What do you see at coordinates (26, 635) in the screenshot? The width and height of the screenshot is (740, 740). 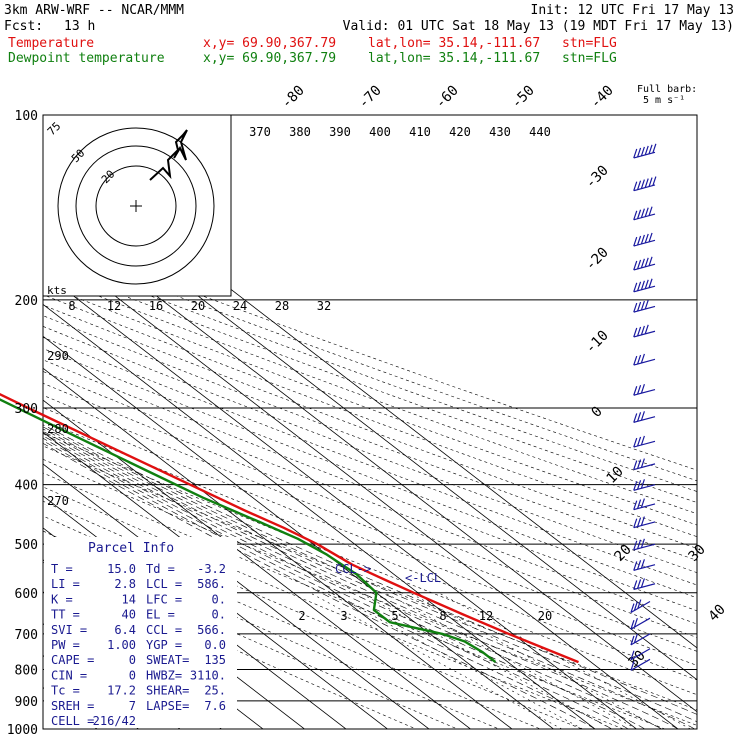 I see `pressure-tick-label: 700` at bounding box center [26, 635].